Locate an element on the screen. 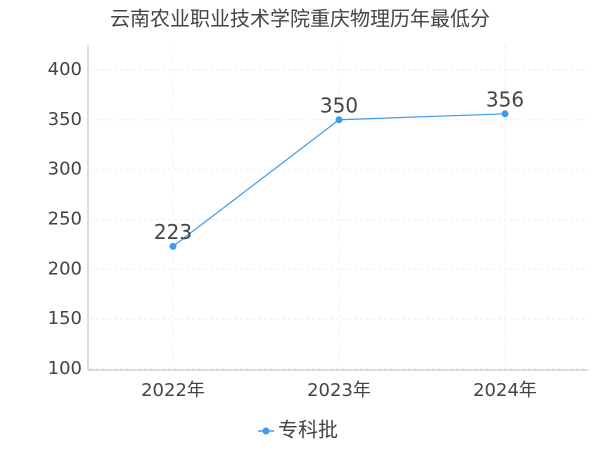 This screenshot has width=600, height=450. y-tick-label: 150 is located at coordinates (65, 318).